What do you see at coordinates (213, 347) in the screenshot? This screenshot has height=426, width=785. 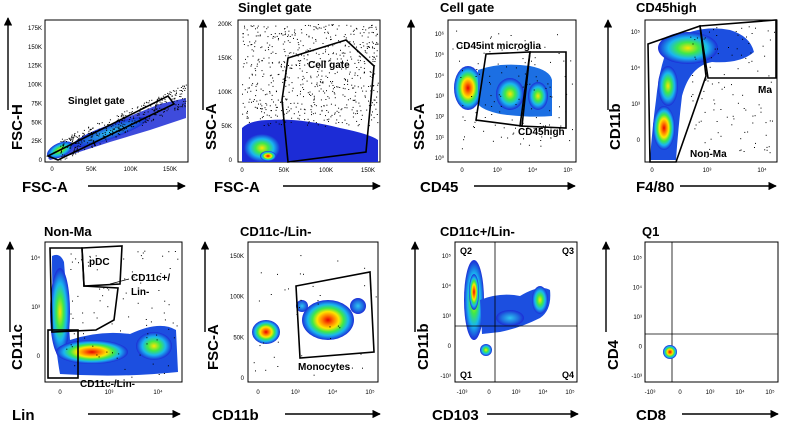 I see `y-axis-label: FSC-A` at bounding box center [213, 347].